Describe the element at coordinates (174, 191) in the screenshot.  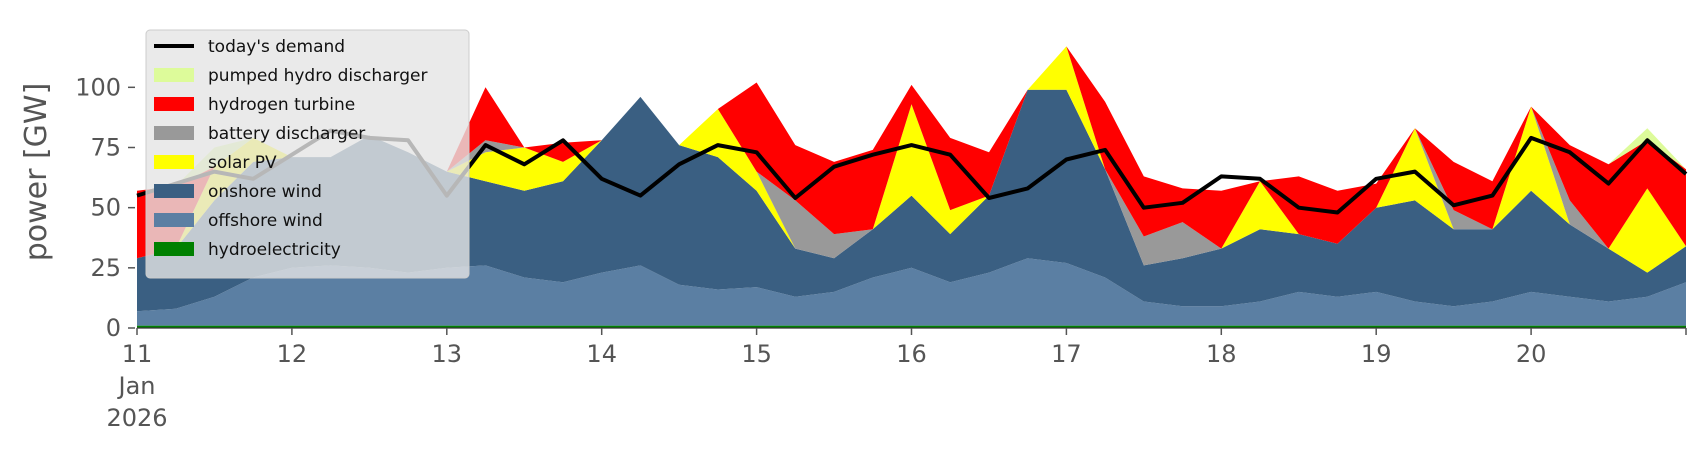
I see `legend-swatch-onshore-wind` at that location.